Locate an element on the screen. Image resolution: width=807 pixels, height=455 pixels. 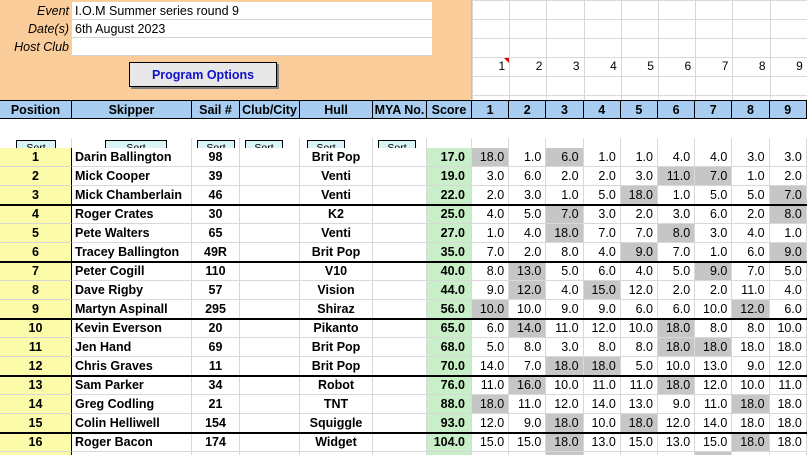
race-number-label: 8 is located at coordinates (762, 66).